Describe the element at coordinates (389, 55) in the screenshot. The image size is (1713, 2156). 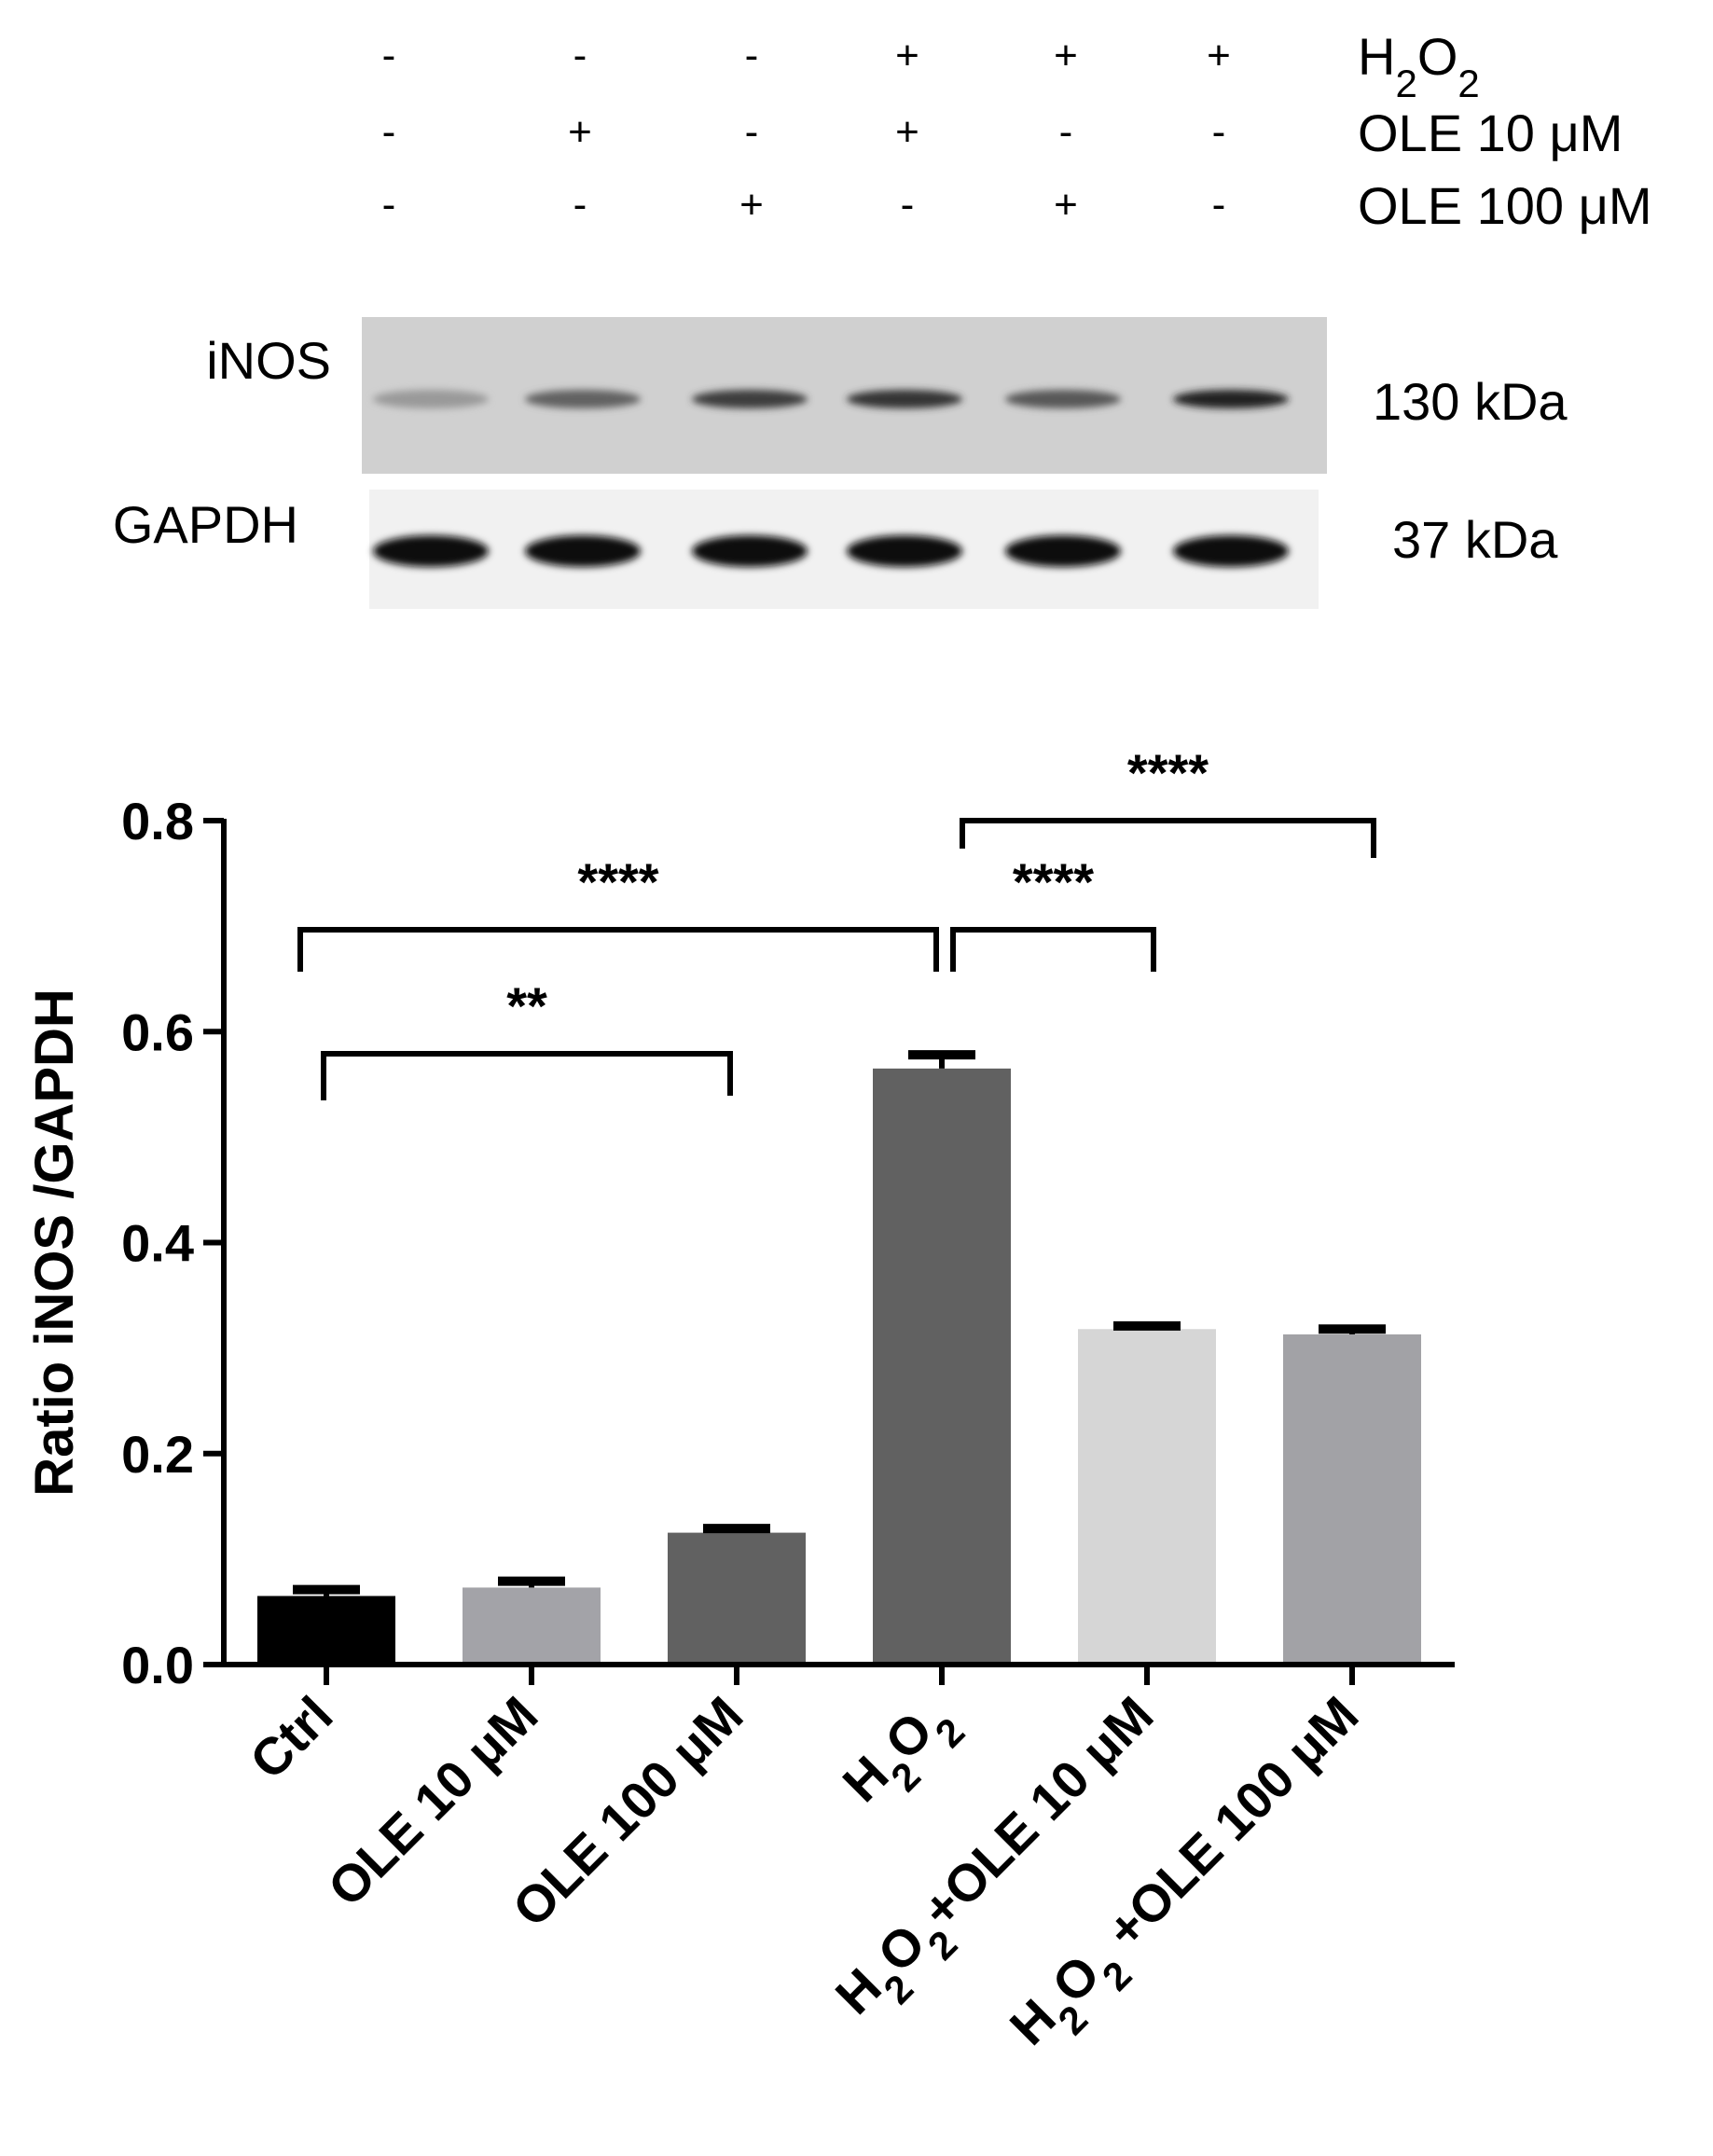
I see `treatment-sign-row1-lane1: -` at that location.